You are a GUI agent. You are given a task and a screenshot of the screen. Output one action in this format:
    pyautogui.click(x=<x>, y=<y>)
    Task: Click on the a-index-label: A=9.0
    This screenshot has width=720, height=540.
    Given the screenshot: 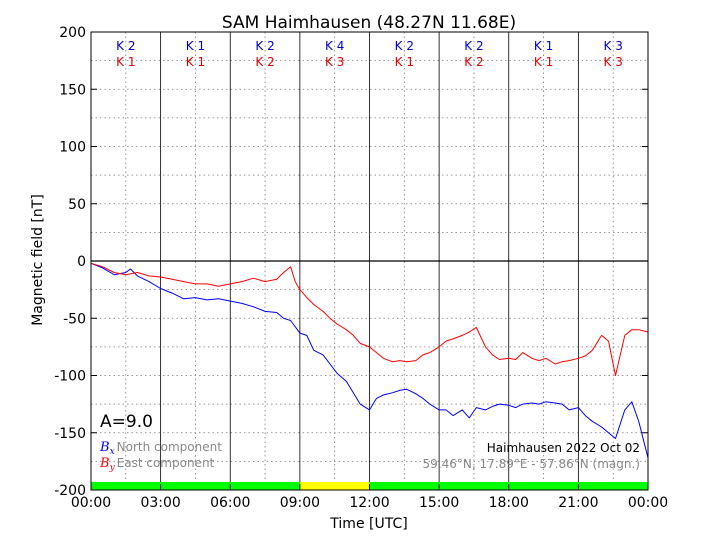 What is the action you would take?
    pyautogui.click(x=126, y=422)
    